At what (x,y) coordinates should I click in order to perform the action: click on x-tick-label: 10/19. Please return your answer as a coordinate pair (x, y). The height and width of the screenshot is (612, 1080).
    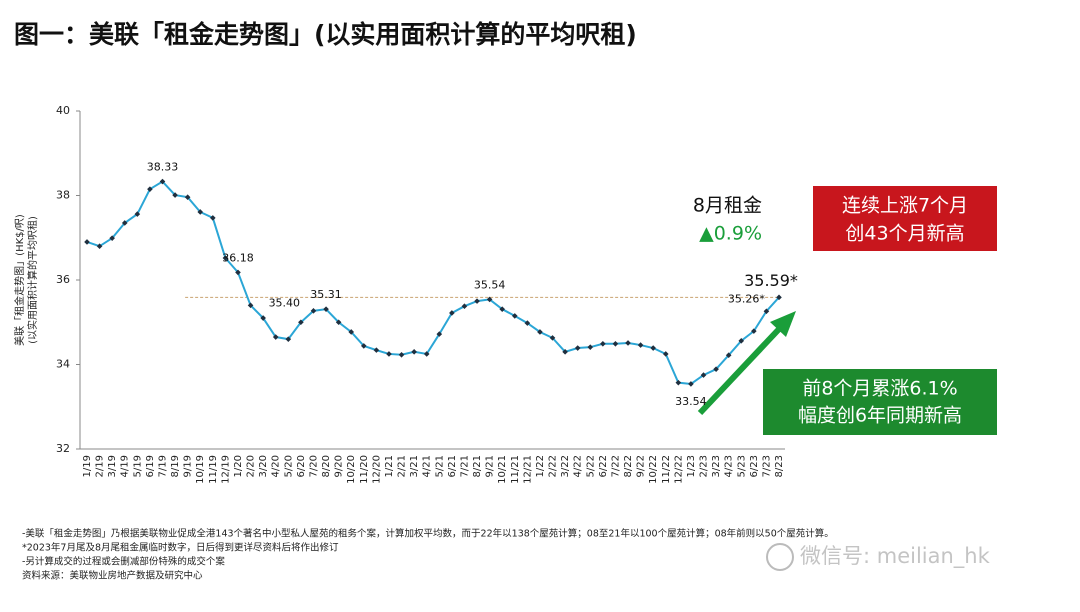
    Looking at the image, I should click on (200, 469).